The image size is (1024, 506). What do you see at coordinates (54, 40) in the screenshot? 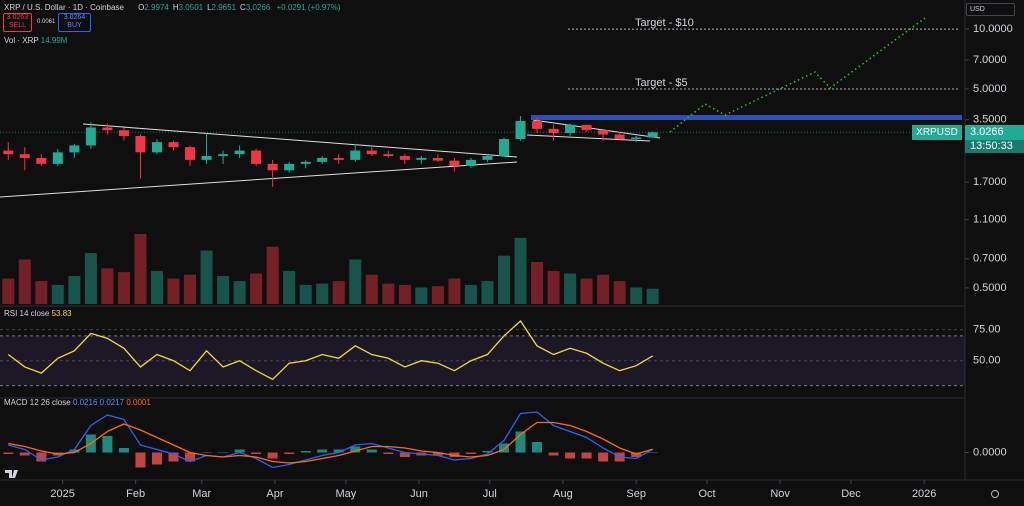
I see `volume-last: 14.99M` at bounding box center [54, 40].